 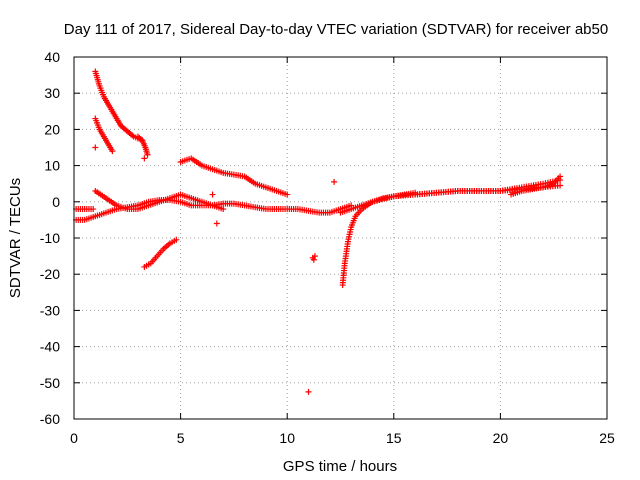 What do you see at coordinates (15, 238) in the screenshot?
I see `y-axis-label: SDTVAR / TECUs` at bounding box center [15, 238].